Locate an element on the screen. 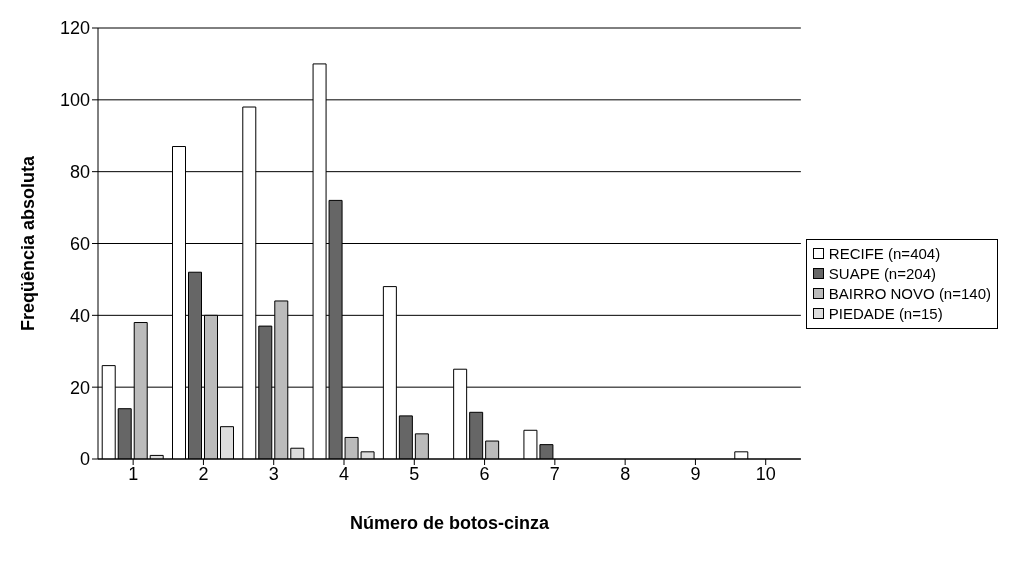  y-axis-title: Freqüência absoluta is located at coordinates (28, 243).